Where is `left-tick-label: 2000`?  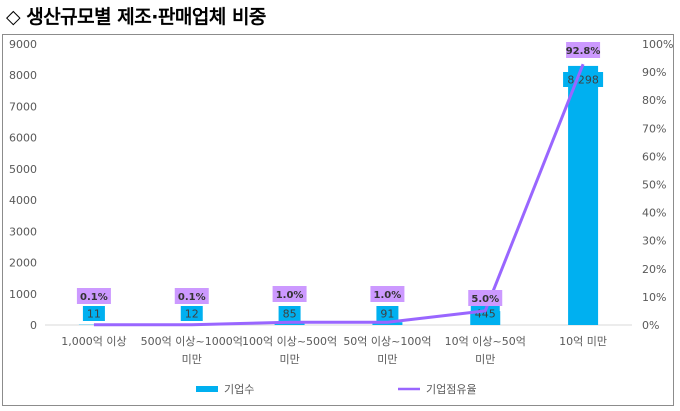
left-tick-label: 2000 is located at coordinates (23, 263).